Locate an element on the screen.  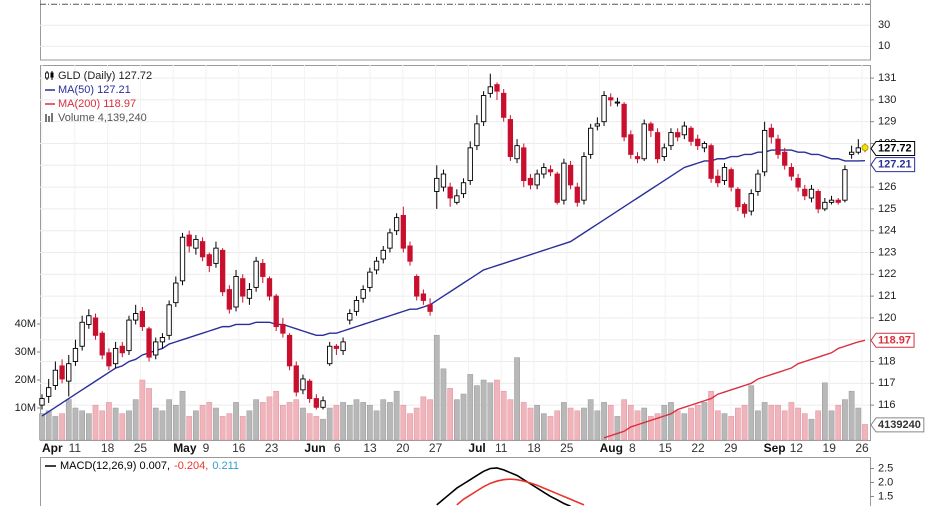
macd-lines is located at coordinates (510, 486).